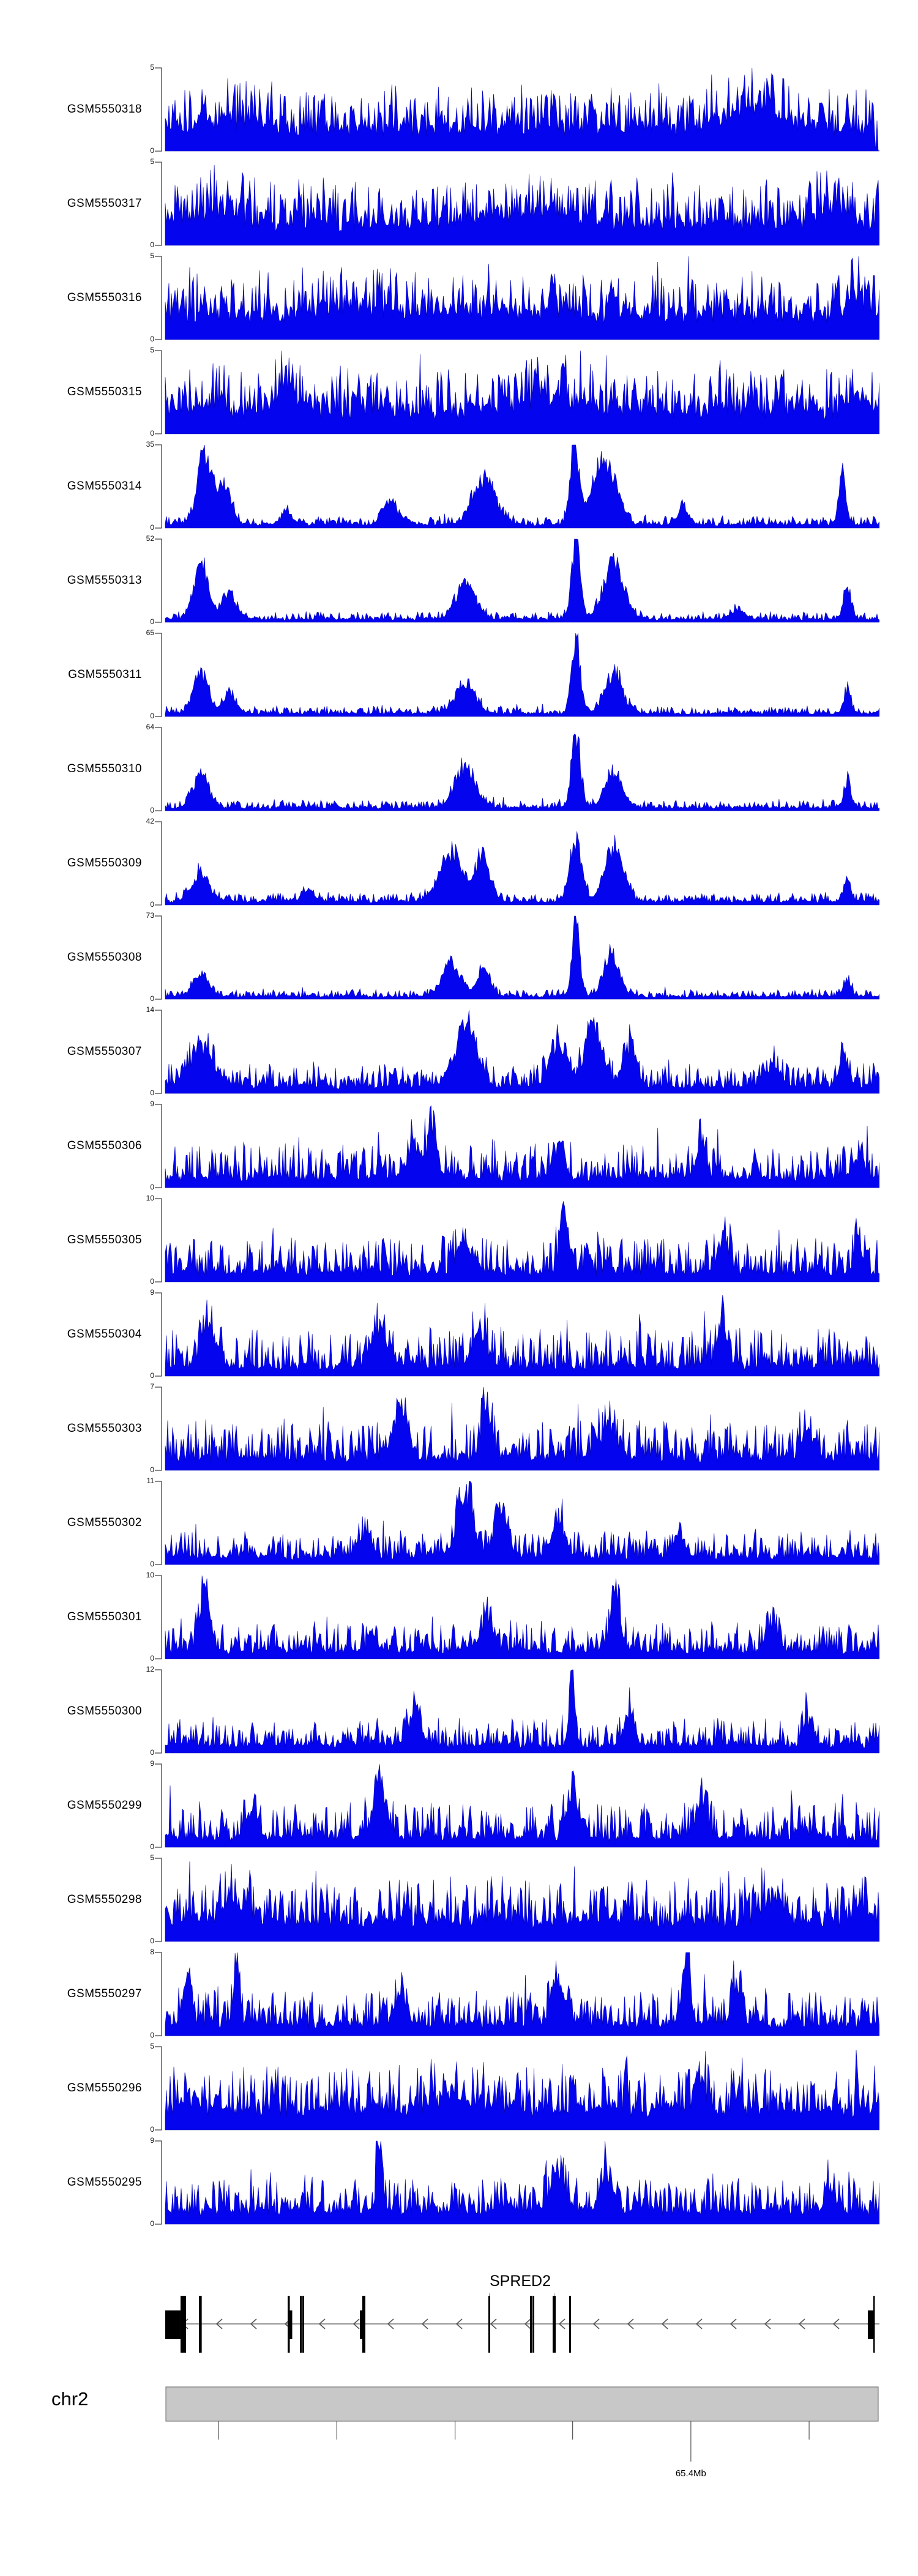  Describe the element at coordinates (104, 1900) in the screenshot. I see `track-label: GSM5550298` at that location.